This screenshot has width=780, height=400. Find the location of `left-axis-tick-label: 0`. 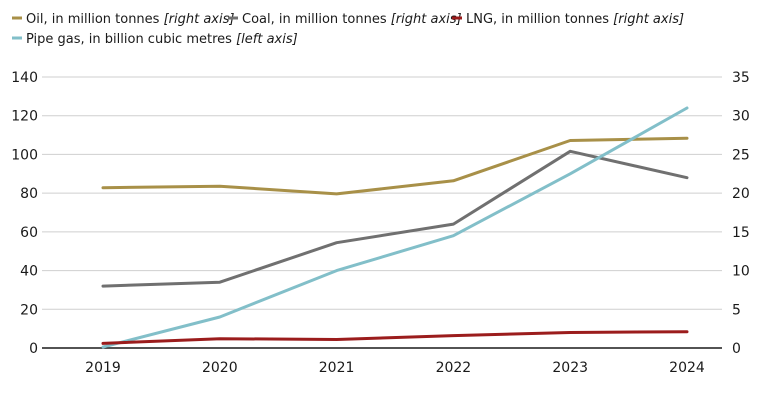

left-axis-tick-label: 0 is located at coordinates (33, 349).